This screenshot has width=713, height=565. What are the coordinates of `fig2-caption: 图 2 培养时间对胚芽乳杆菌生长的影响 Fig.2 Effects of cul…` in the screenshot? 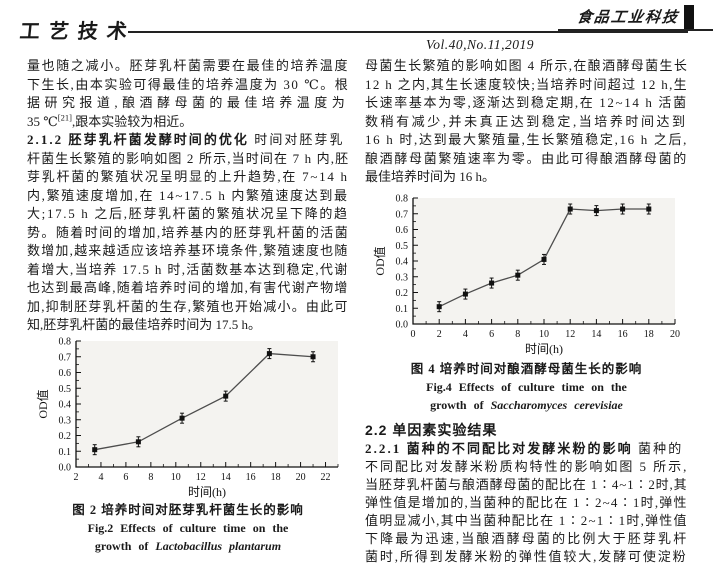 It's located at (188, 528).